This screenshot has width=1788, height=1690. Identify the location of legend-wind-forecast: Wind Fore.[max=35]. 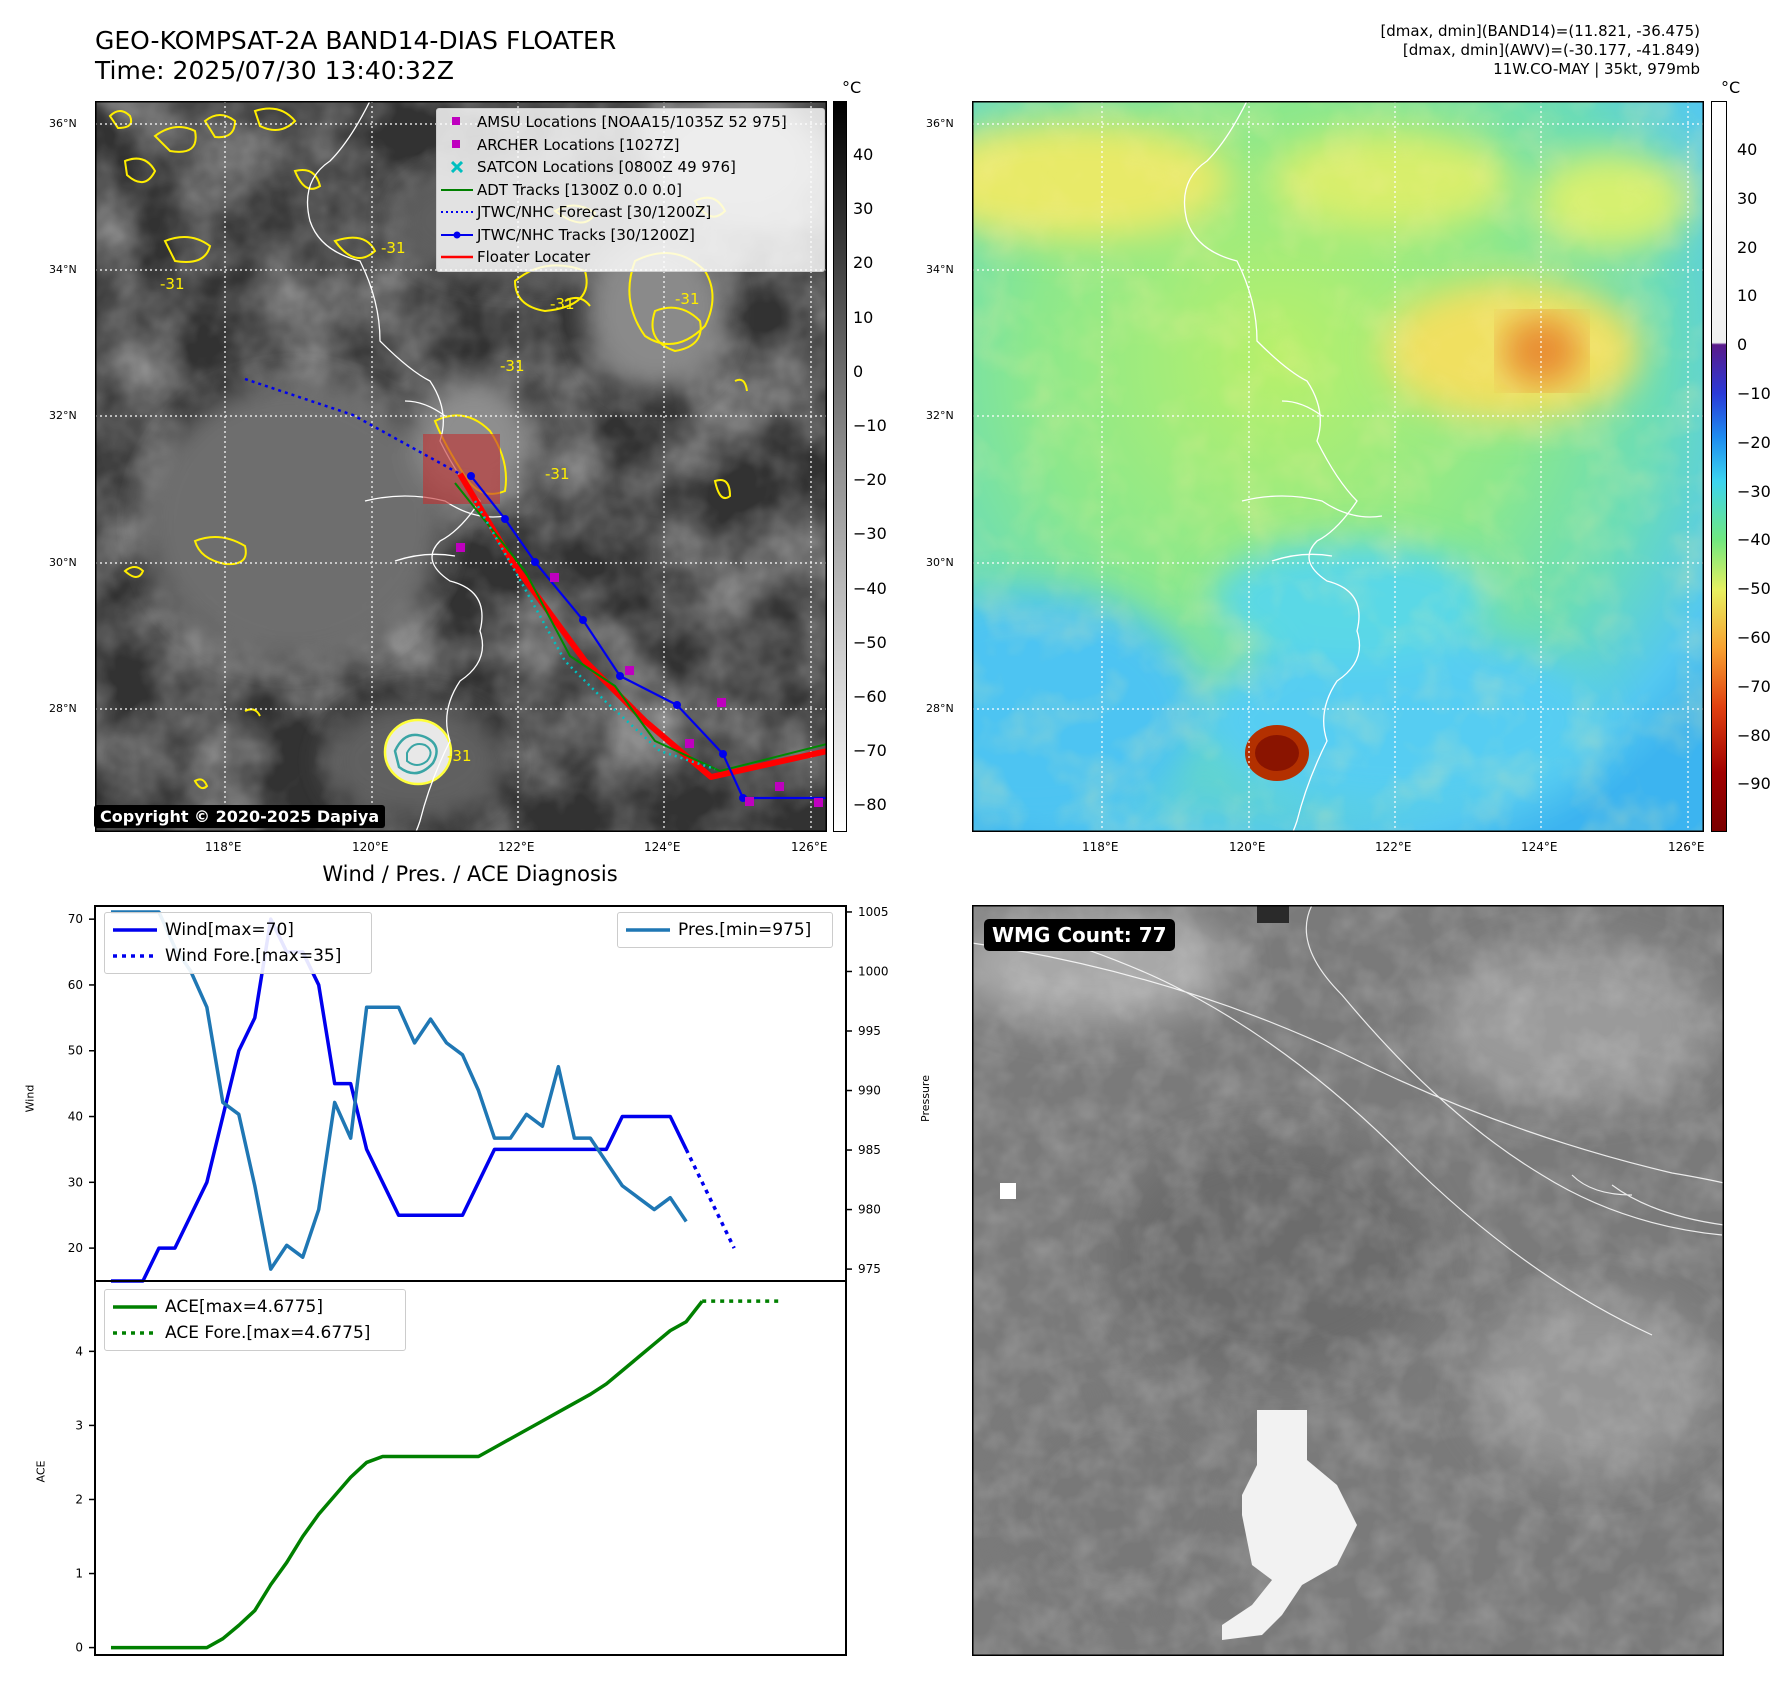
(238, 956).